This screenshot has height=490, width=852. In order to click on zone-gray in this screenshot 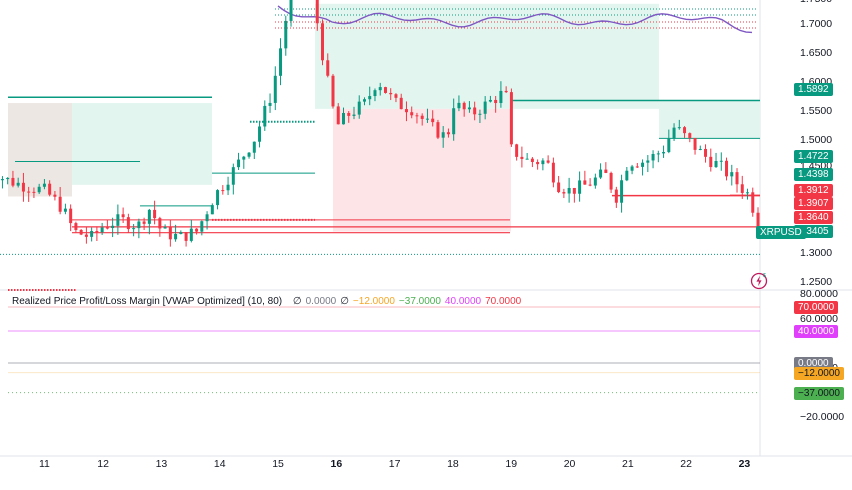, I will do `click(40, 150)`.